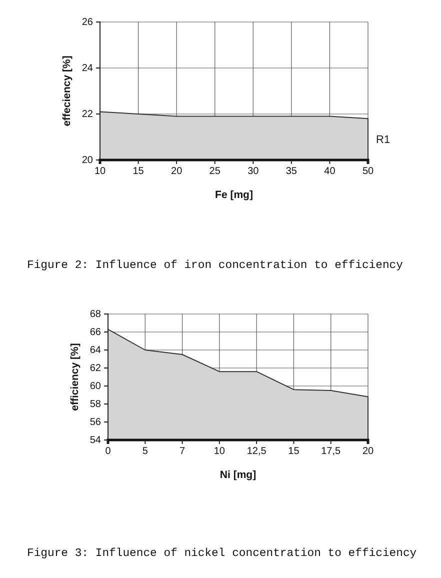  What do you see at coordinates (96, 368) in the screenshot?
I see `y-tick-label: 62` at bounding box center [96, 368].